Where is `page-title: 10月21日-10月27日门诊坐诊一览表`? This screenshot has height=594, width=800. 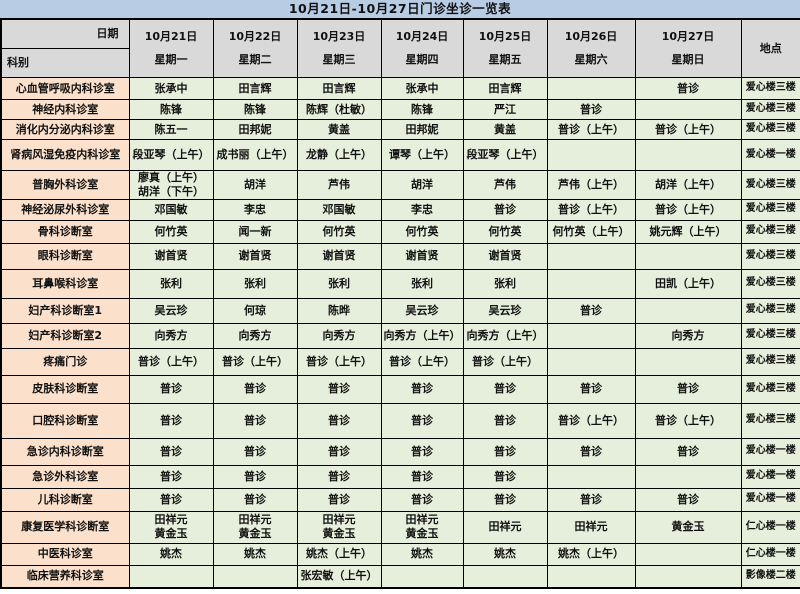 page-title: 10月21日-10月27日门诊坐诊一览表 is located at coordinates (400, 9).